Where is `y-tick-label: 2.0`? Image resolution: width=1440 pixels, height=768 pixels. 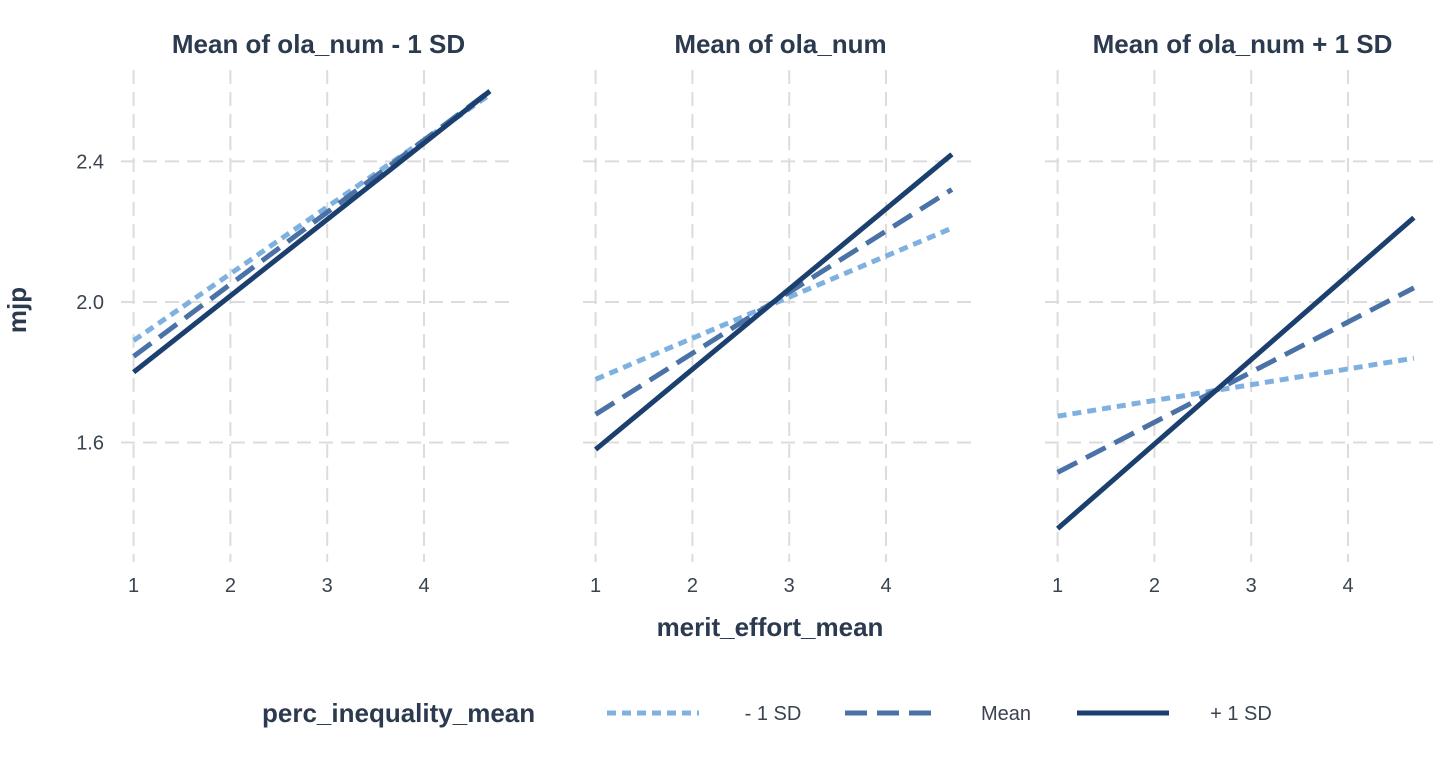
y-tick-label: 2.0 is located at coordinates (90, 303).